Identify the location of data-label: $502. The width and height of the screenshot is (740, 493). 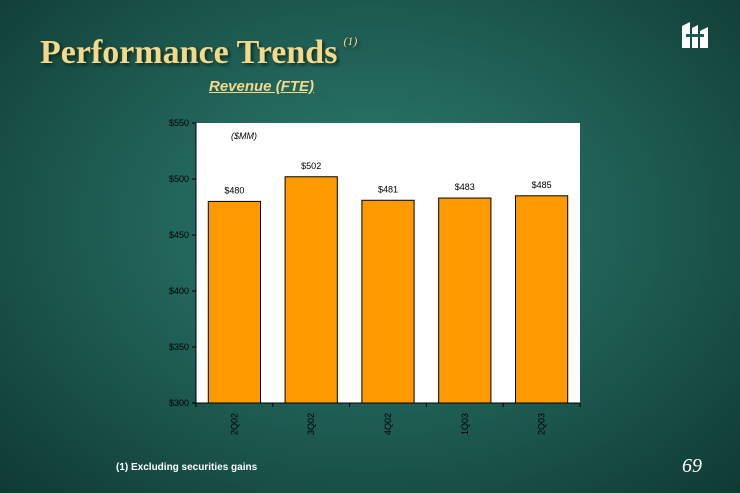
(311, 166).